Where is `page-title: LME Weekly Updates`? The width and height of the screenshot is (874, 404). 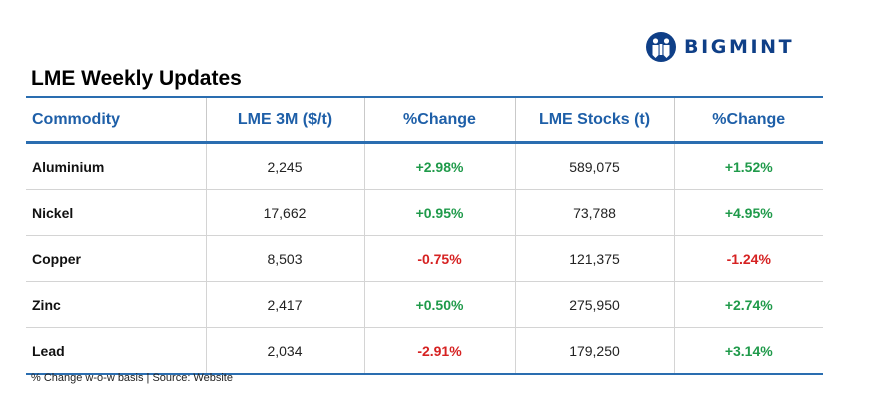
page-title: LME Weekly Updates is located at coordinates (136, 78).